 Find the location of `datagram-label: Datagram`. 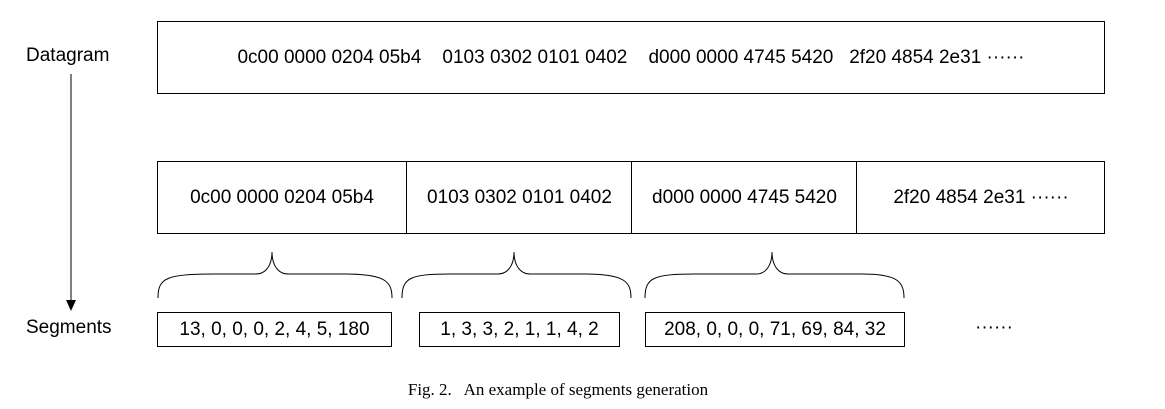

datagram-label: Datagram is located at coordinates (68, 55).